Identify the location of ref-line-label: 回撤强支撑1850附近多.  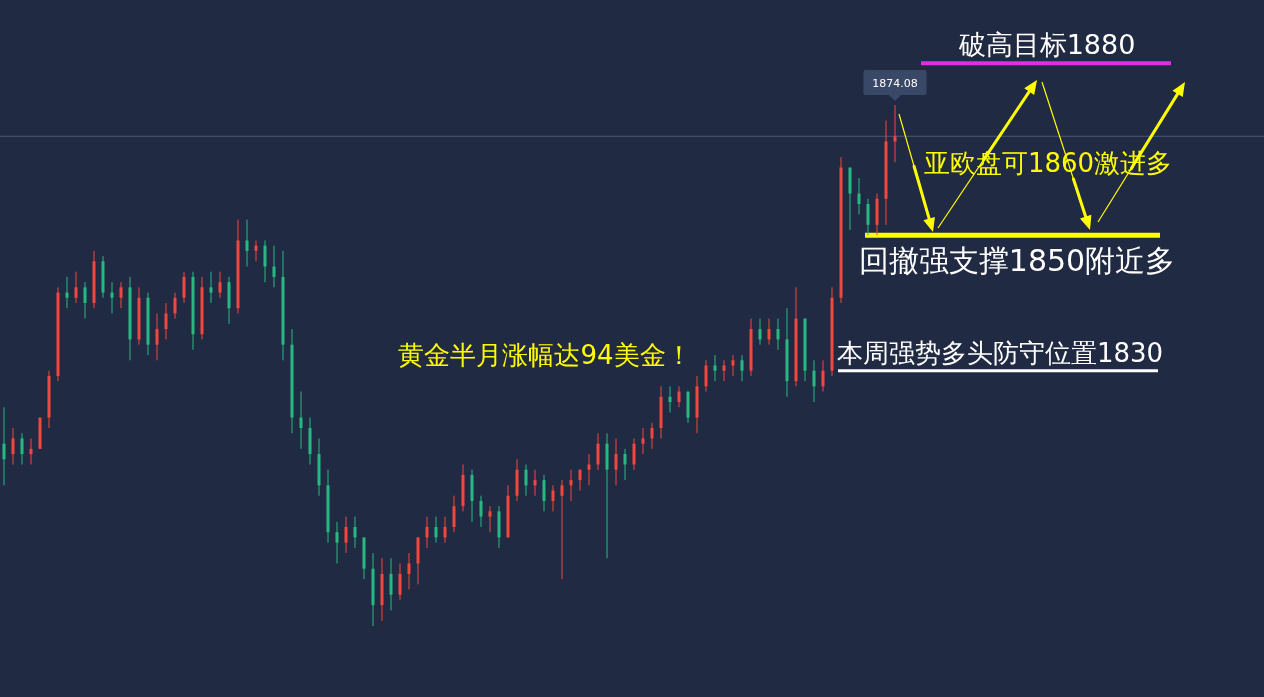
(1017, 261).